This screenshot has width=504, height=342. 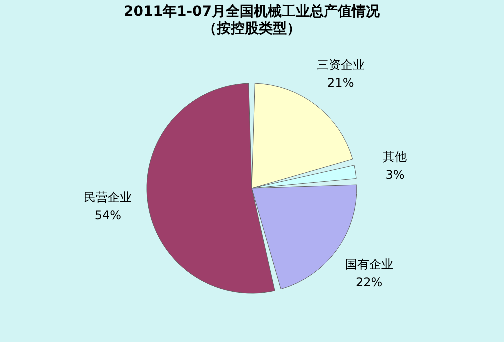 What do you see at coordinates (369, 283) in the screenshot?
I see `data-label: 22%` at bounding box center [369, 283].